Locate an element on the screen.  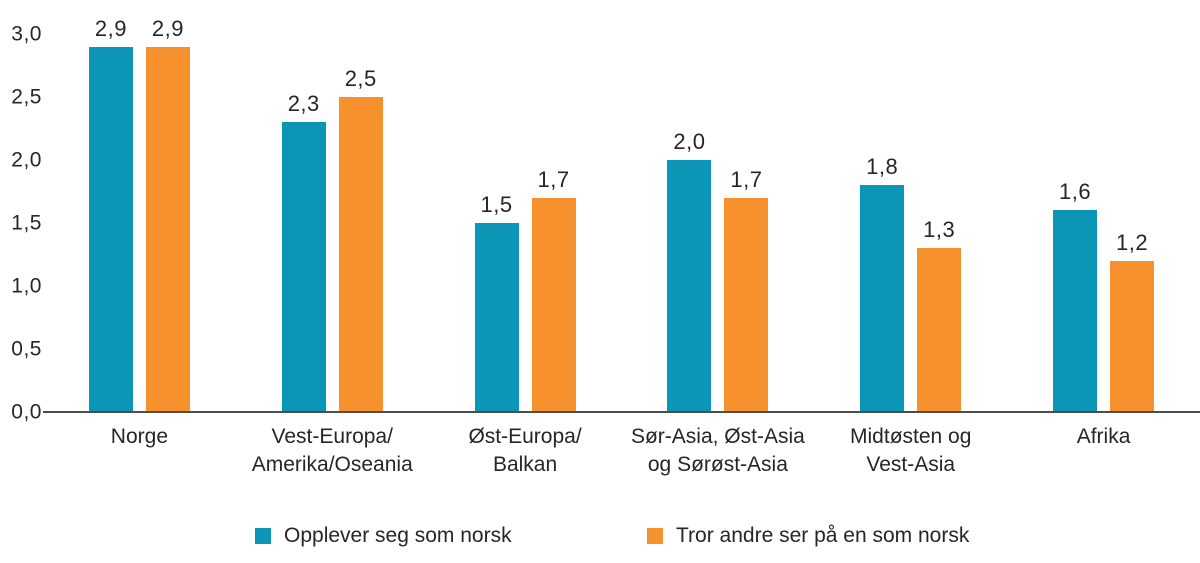
category-label: Vest-Europa/ Amerika/Oseania is located at coordinates (332, 450).